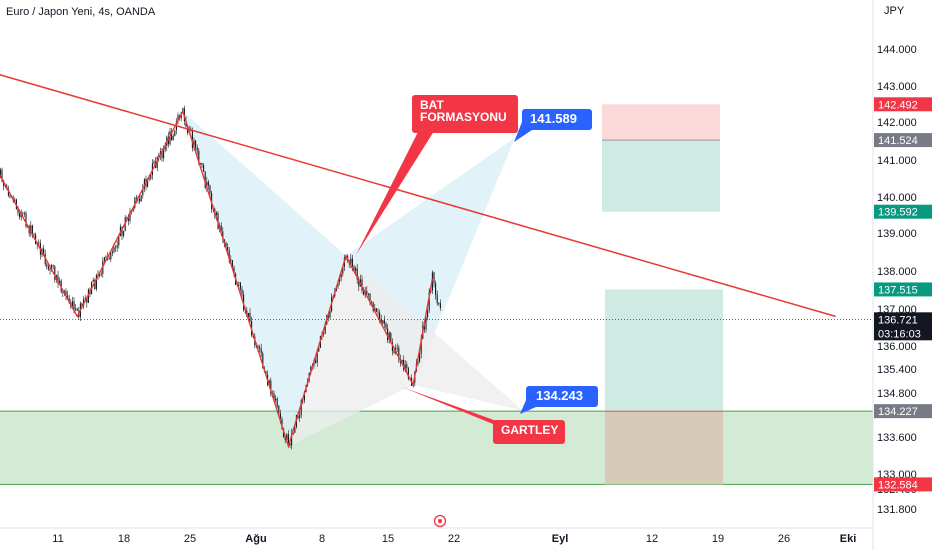 The height and width of the screenshot is (550, 932). I want to click on bat-formasyonu-callout-box, so click(465, 114).